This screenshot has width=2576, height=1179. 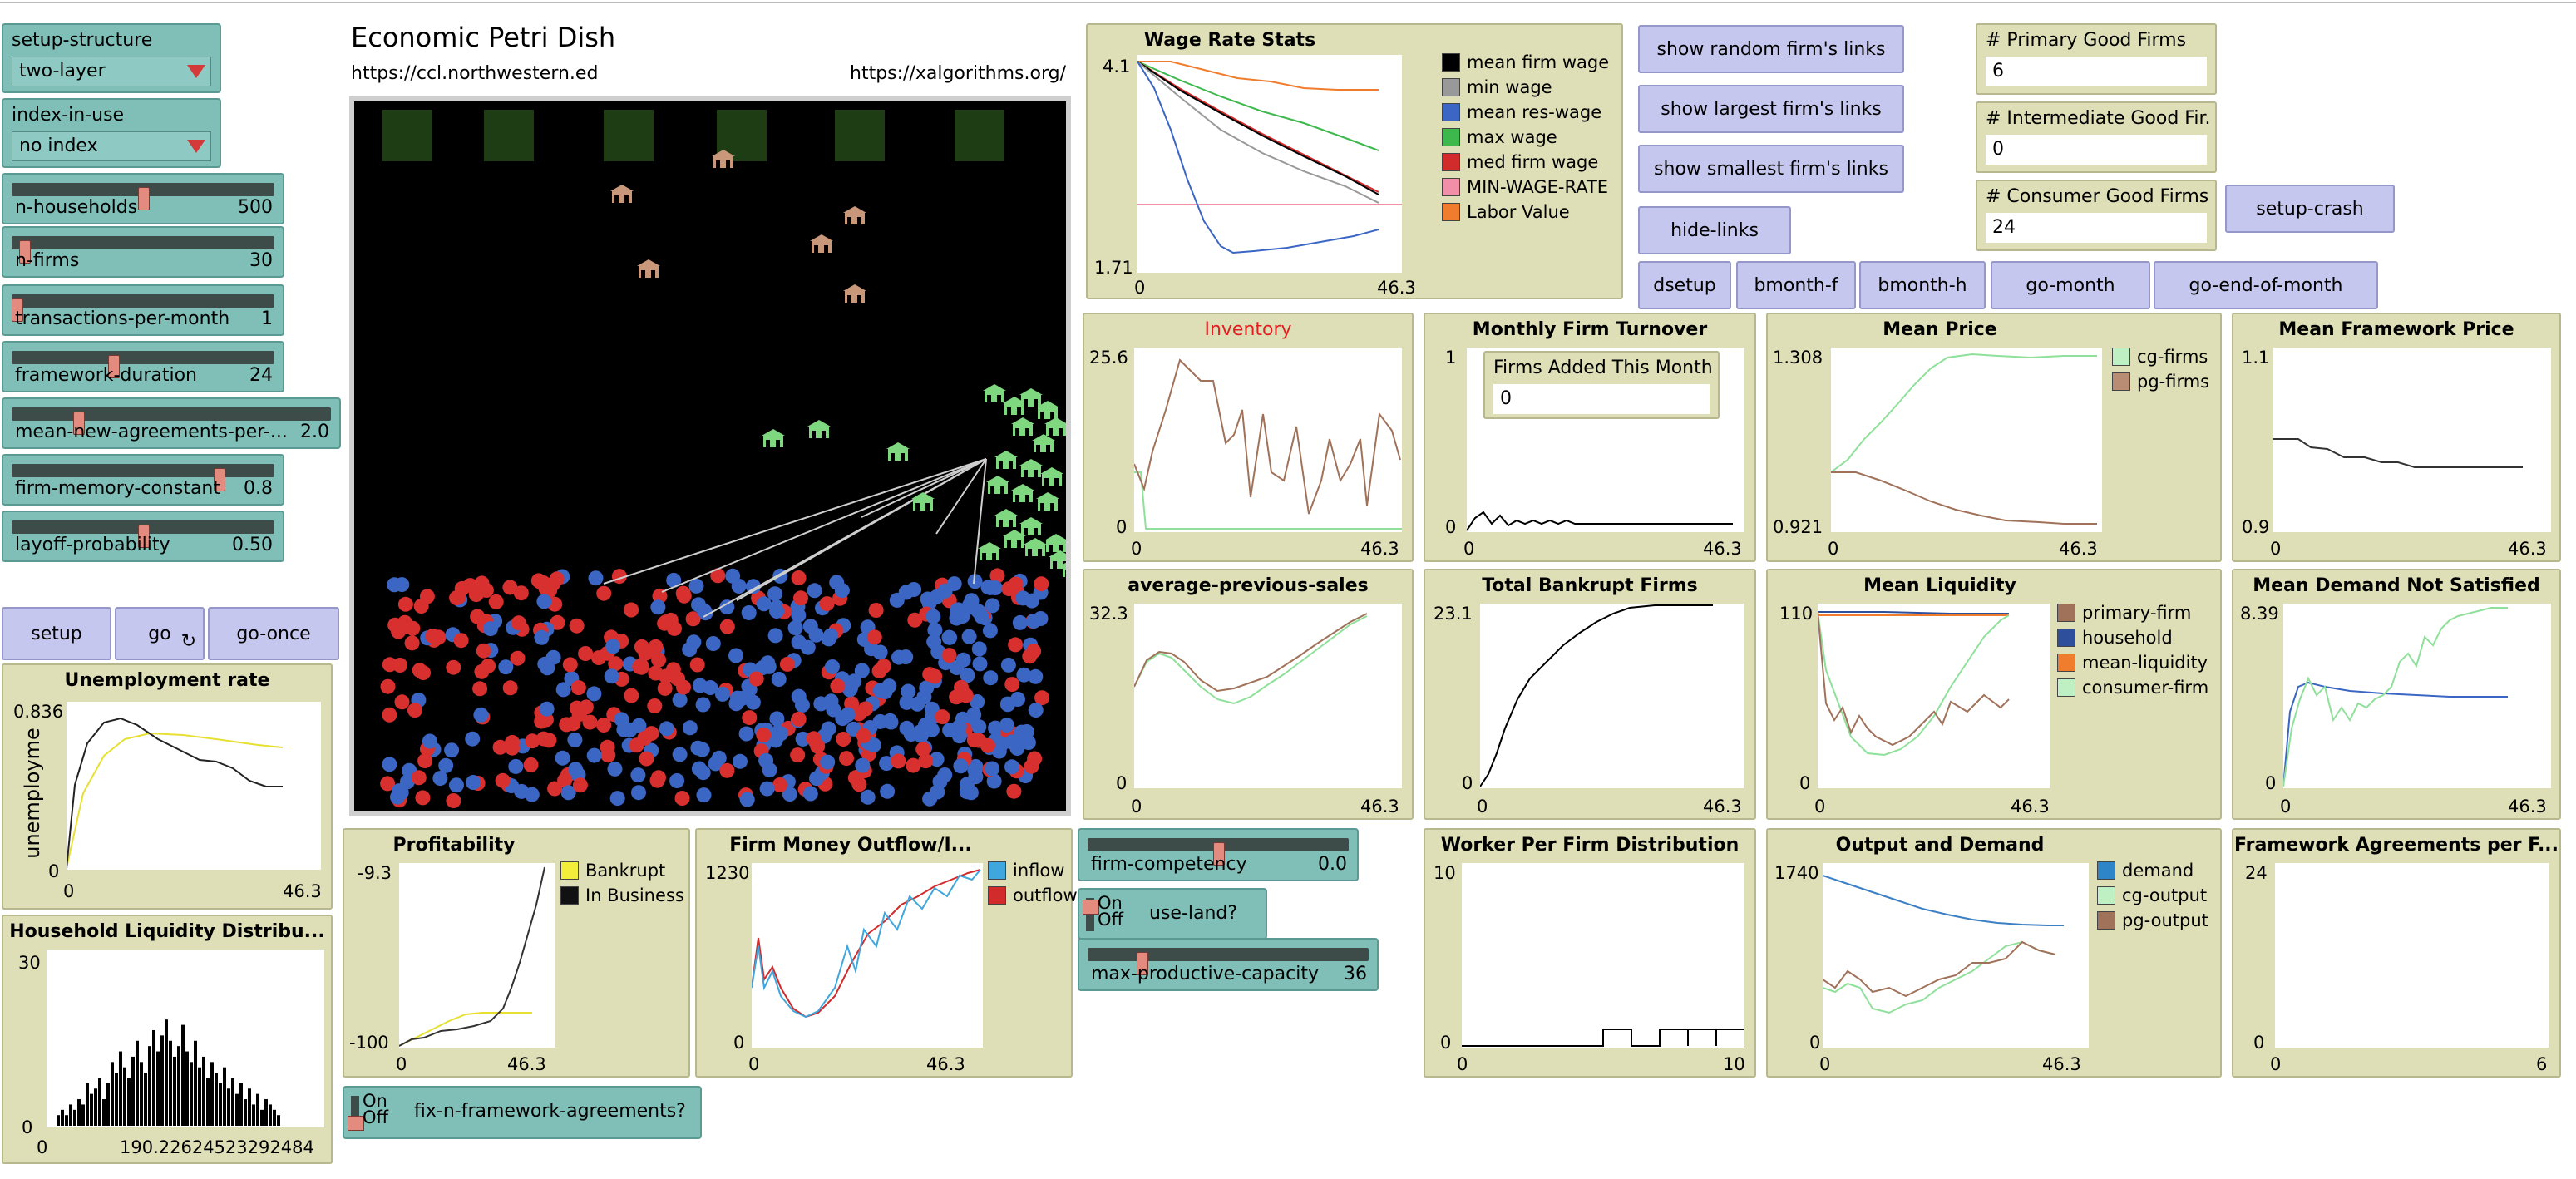 I want to click on bankrupt-chart, so click(x=1596, y=696).